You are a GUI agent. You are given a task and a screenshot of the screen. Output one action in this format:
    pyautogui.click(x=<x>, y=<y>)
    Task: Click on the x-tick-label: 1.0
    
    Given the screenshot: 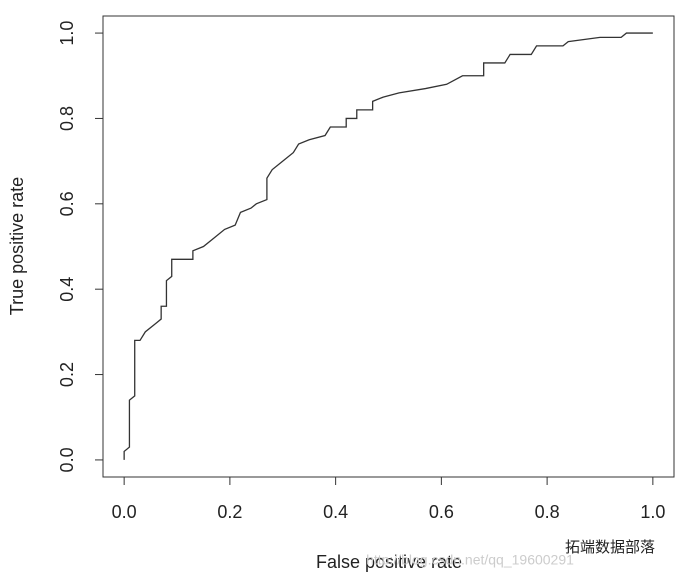 What is the action you would take?
    pyautogui.click(x=652, y=512)
    